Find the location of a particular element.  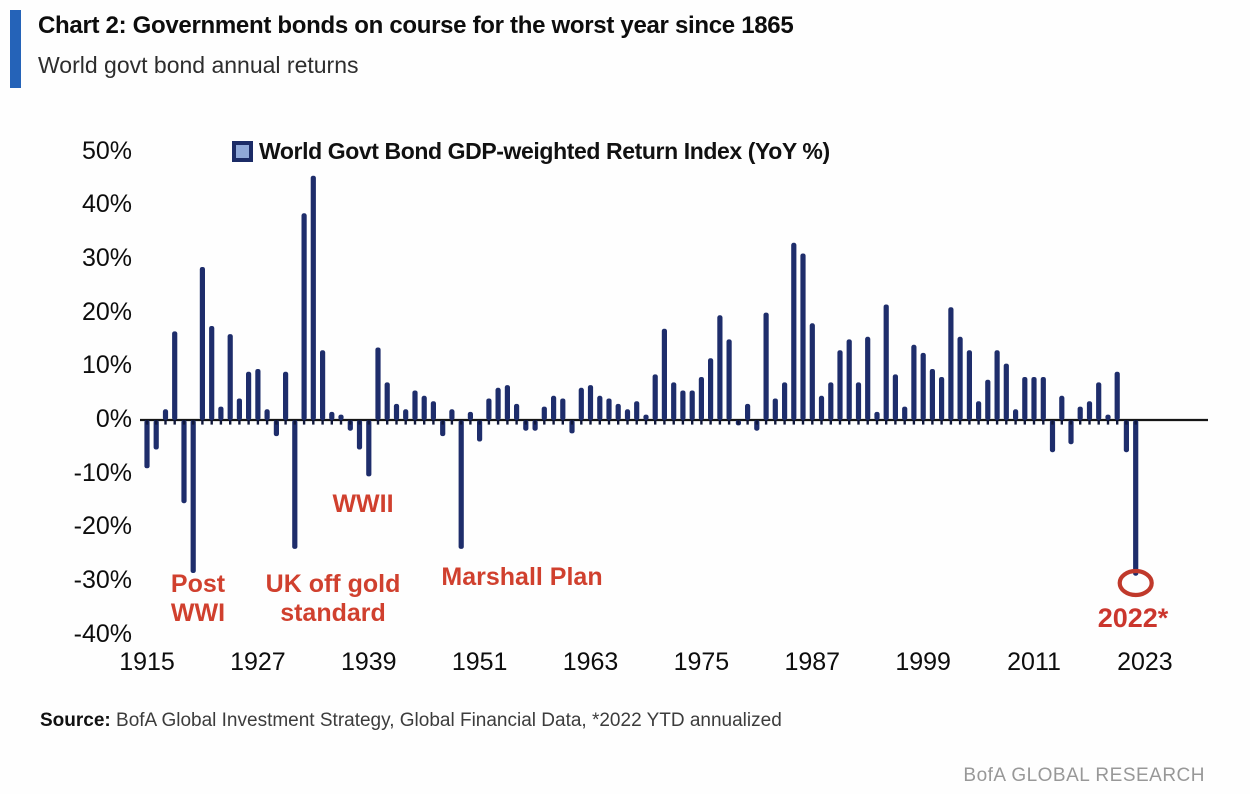

bar-1937 is located at coordinates (350, 425).